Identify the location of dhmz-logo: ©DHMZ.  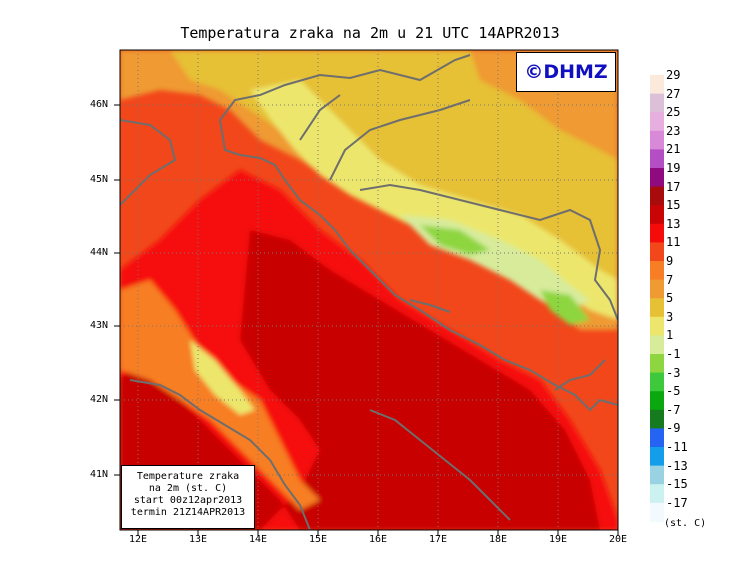
(566, 72).